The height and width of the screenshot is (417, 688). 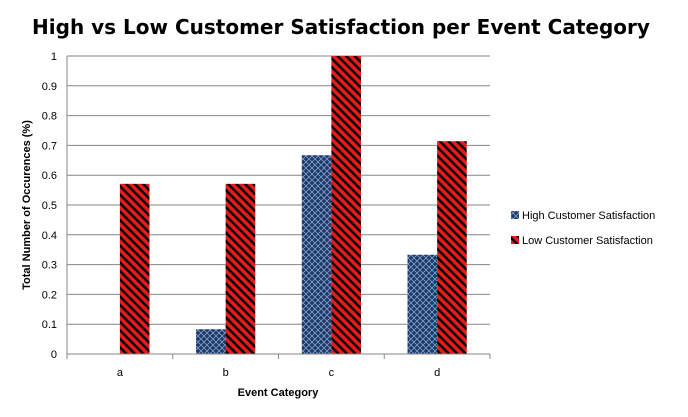 I want to click on x-axis-tick-labels: a b c d, so click(x=278, y=366).